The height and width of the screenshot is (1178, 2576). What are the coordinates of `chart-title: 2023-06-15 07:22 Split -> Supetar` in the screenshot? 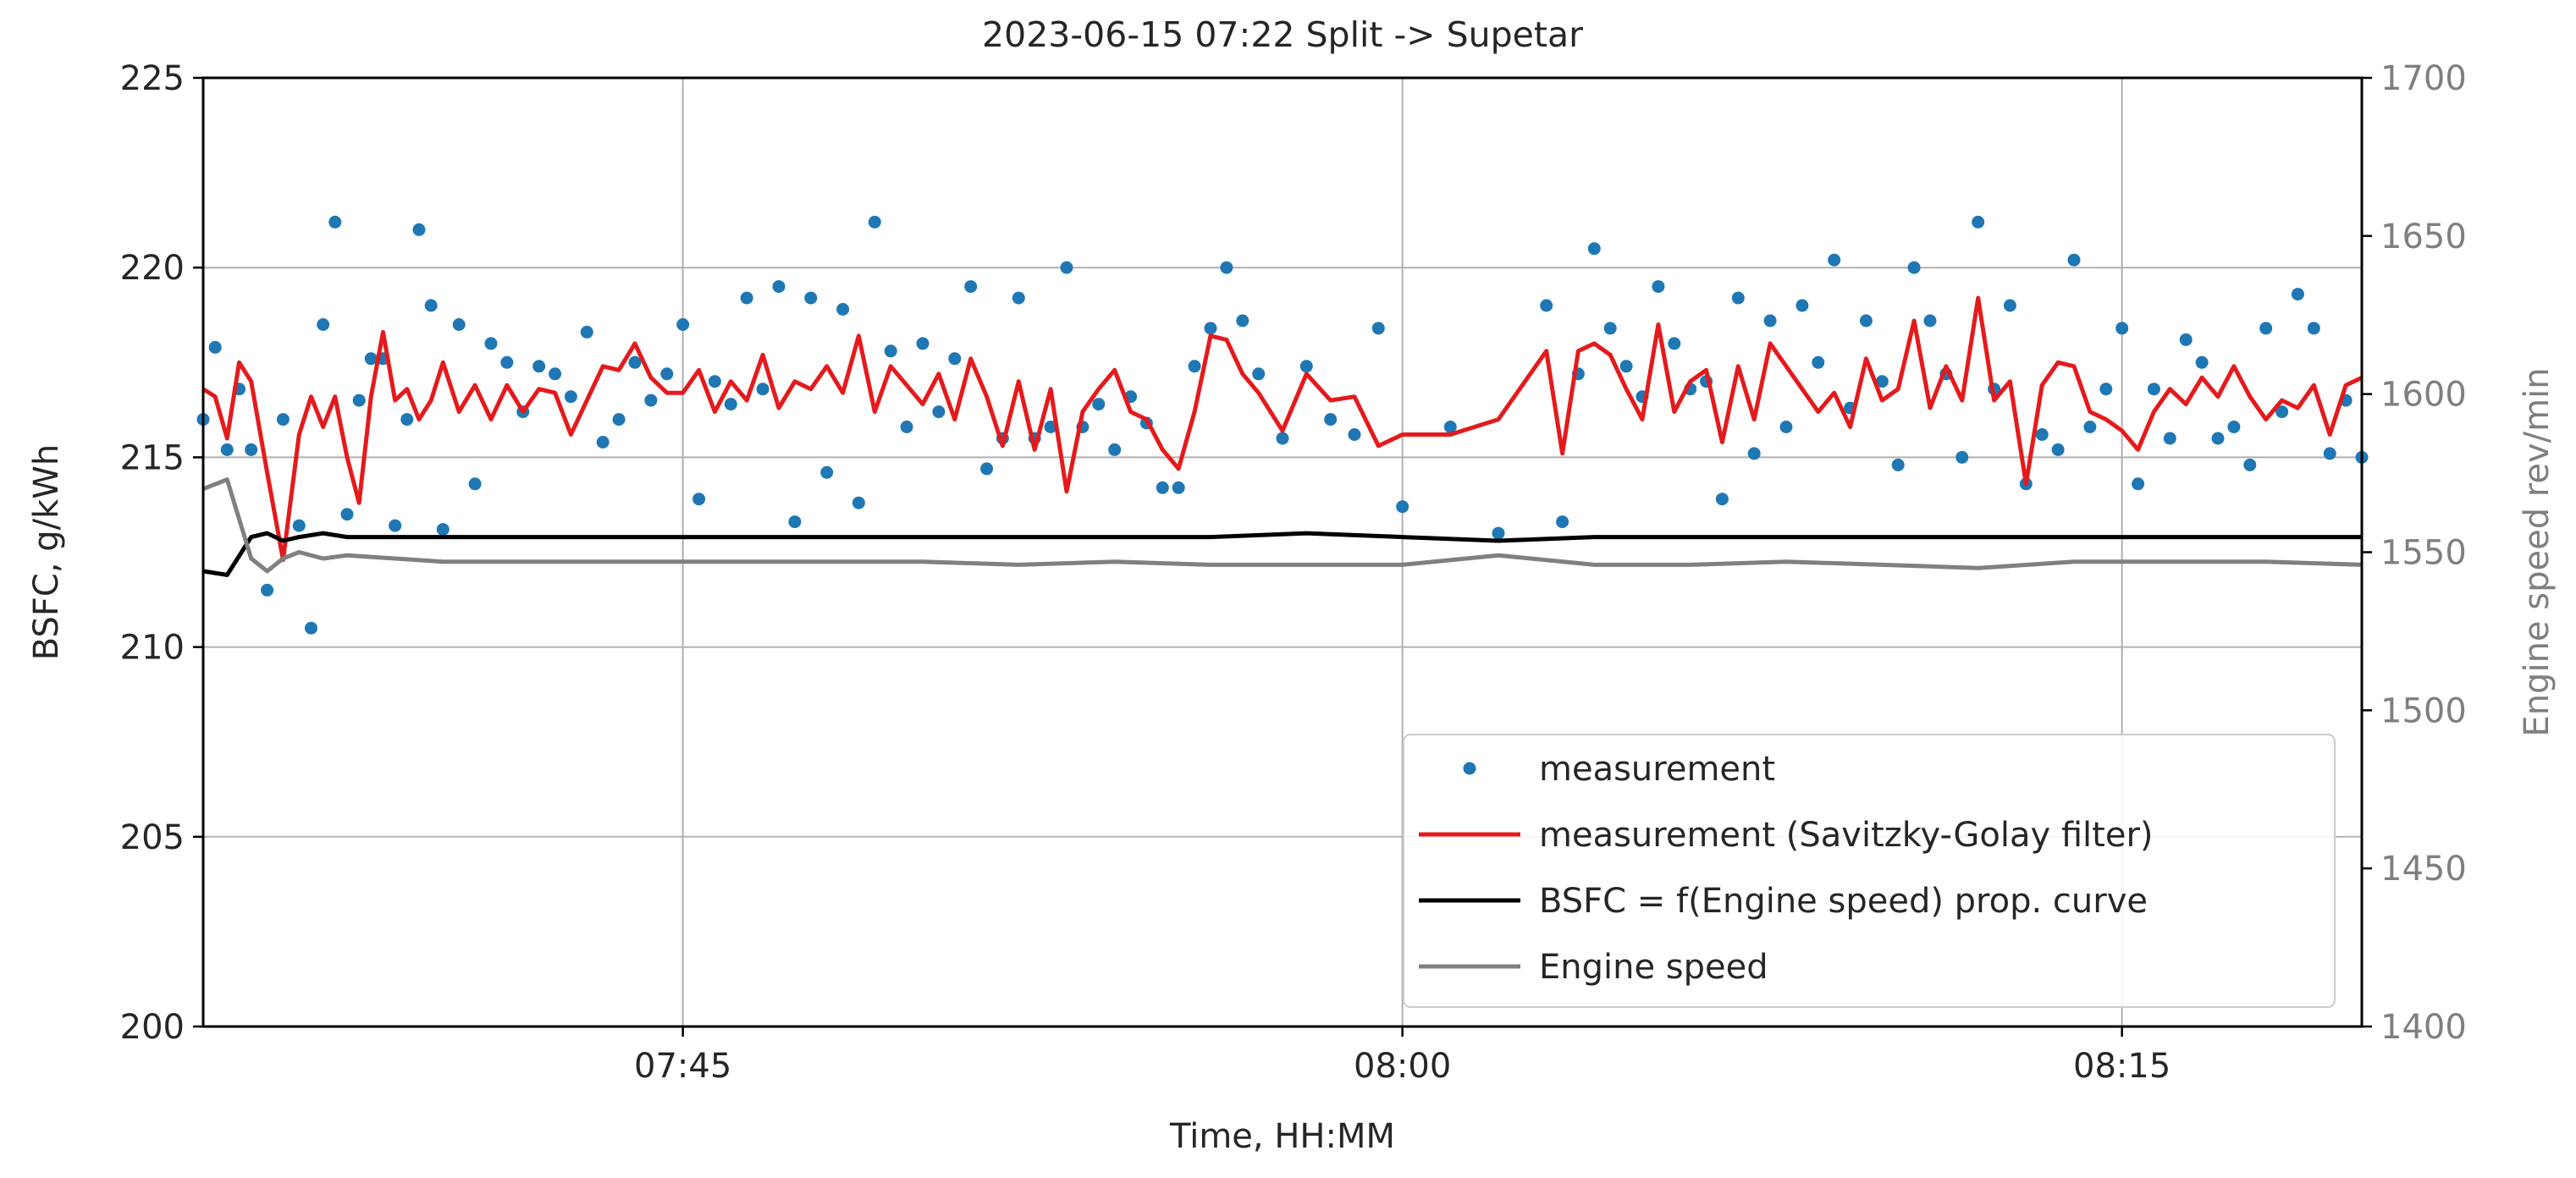 It's located at (1283, 34).